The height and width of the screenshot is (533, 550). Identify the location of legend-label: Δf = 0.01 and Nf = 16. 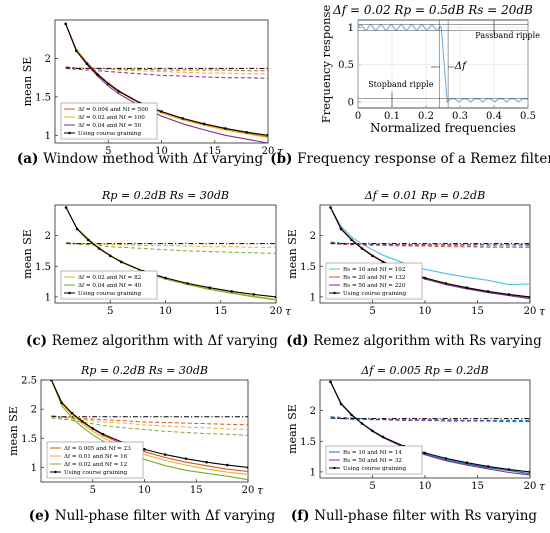
(96, 457).